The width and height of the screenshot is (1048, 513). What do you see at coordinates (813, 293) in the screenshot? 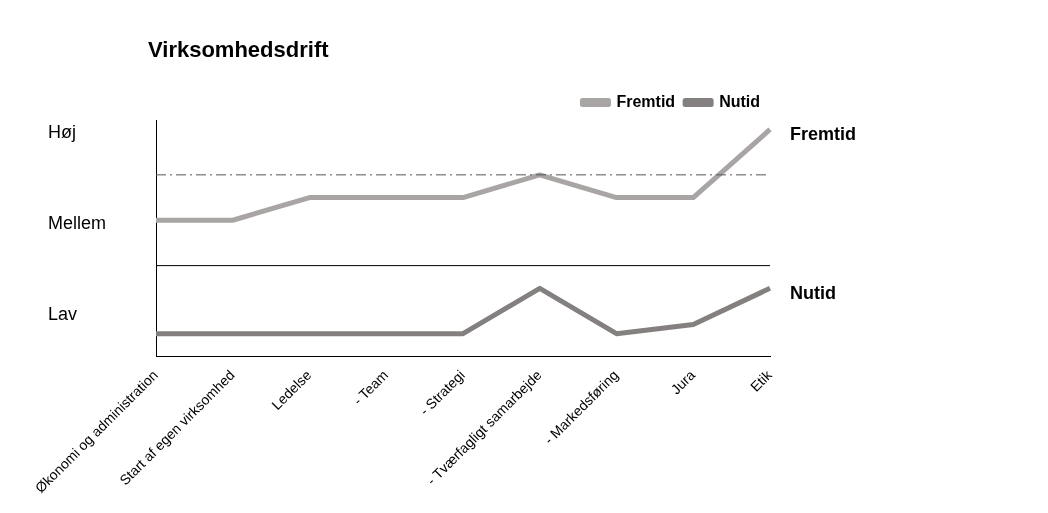
I see `text: Nutid` at bounding box center [813, 293].